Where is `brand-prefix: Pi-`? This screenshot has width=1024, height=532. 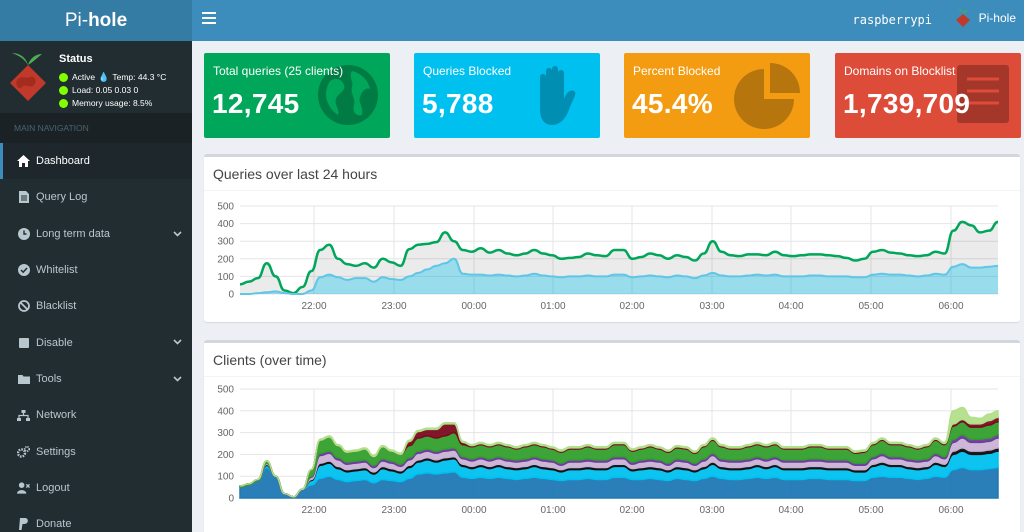
brand-prefix: Pi- is located at coordinates (76, 20).